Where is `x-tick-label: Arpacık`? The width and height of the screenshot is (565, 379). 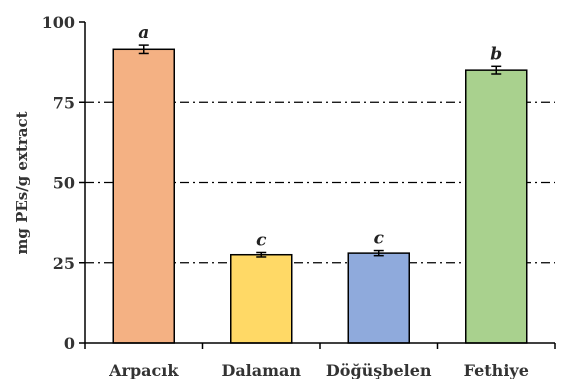
x-tick-label: Arpacık is located at coordinates (143, 370).